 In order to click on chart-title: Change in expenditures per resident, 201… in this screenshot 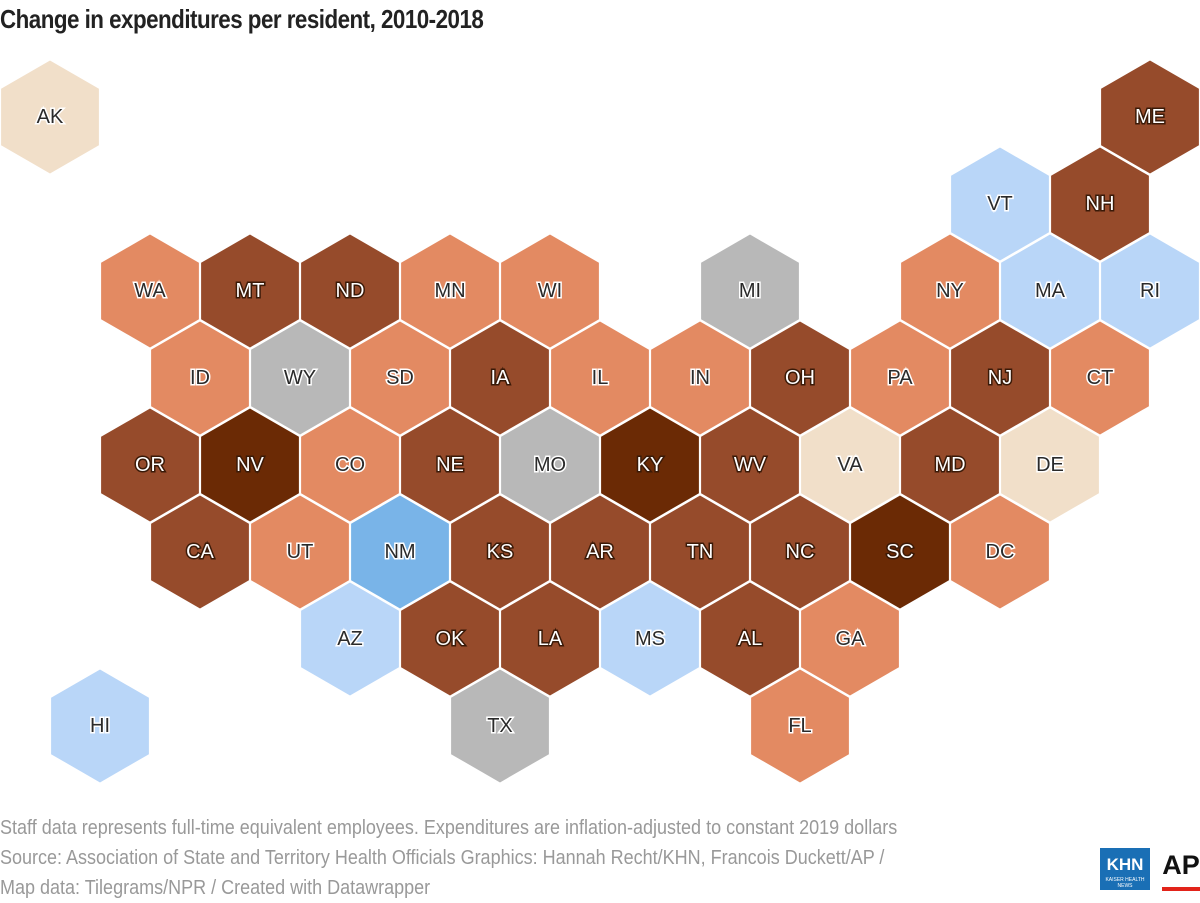, I will do `click(242, 19)`.